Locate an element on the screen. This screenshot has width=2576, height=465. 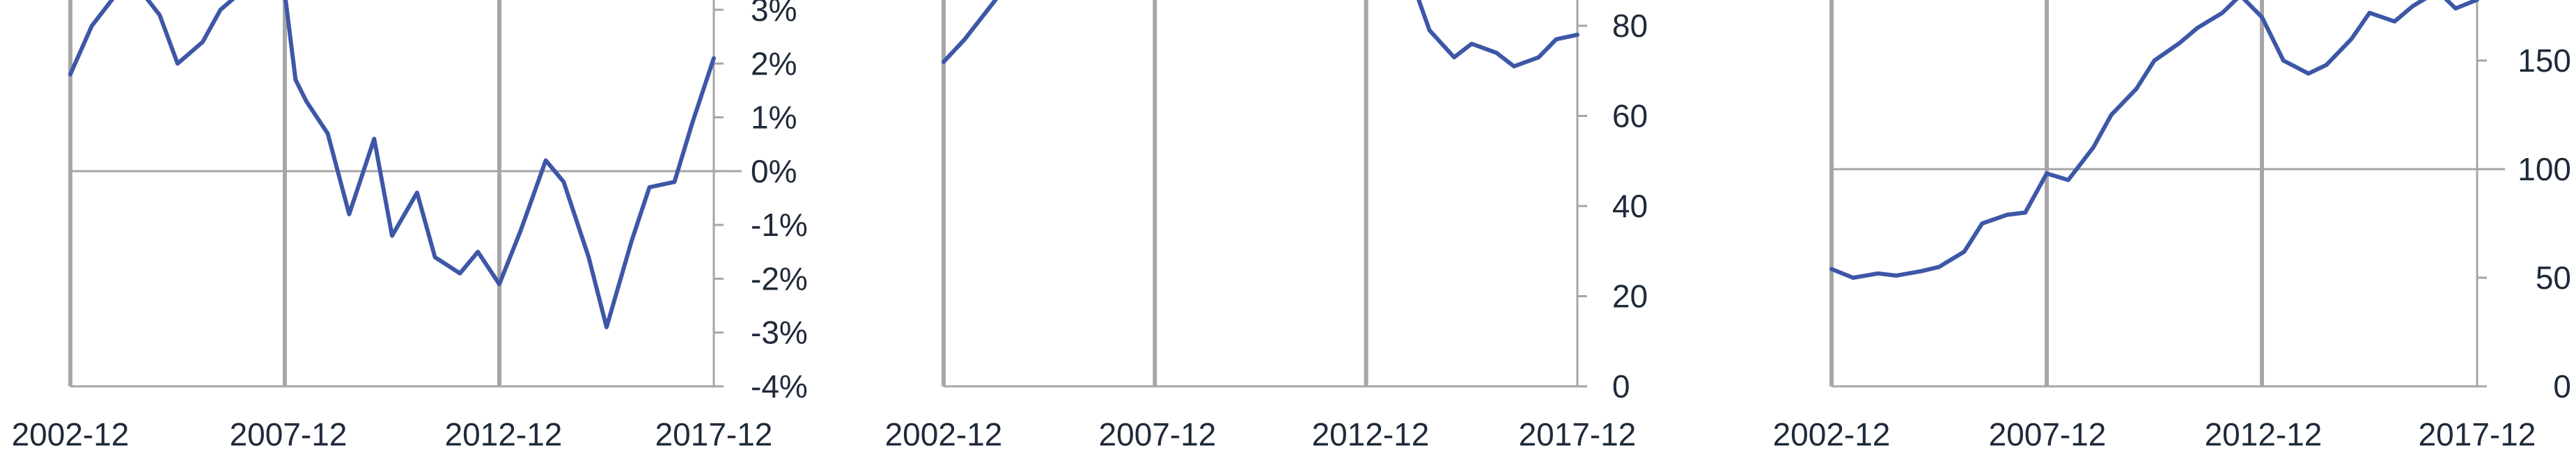
y-tick-label: 80 is located at coordinates (1630, 26).